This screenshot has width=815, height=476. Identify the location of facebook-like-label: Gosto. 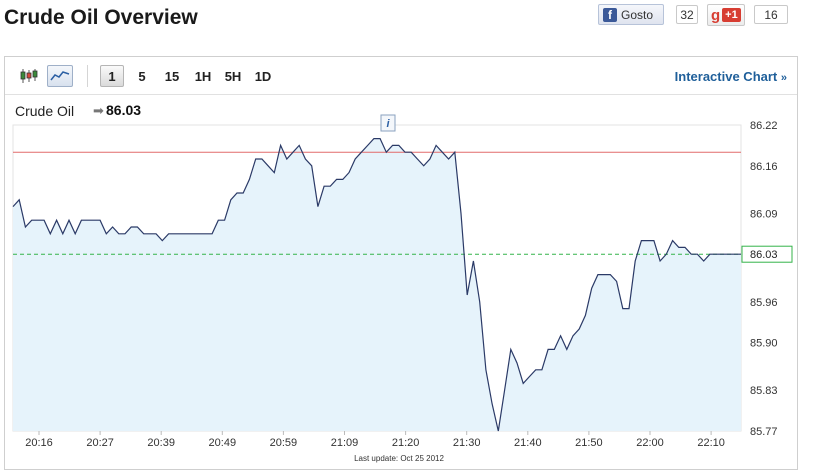
(637, 14).